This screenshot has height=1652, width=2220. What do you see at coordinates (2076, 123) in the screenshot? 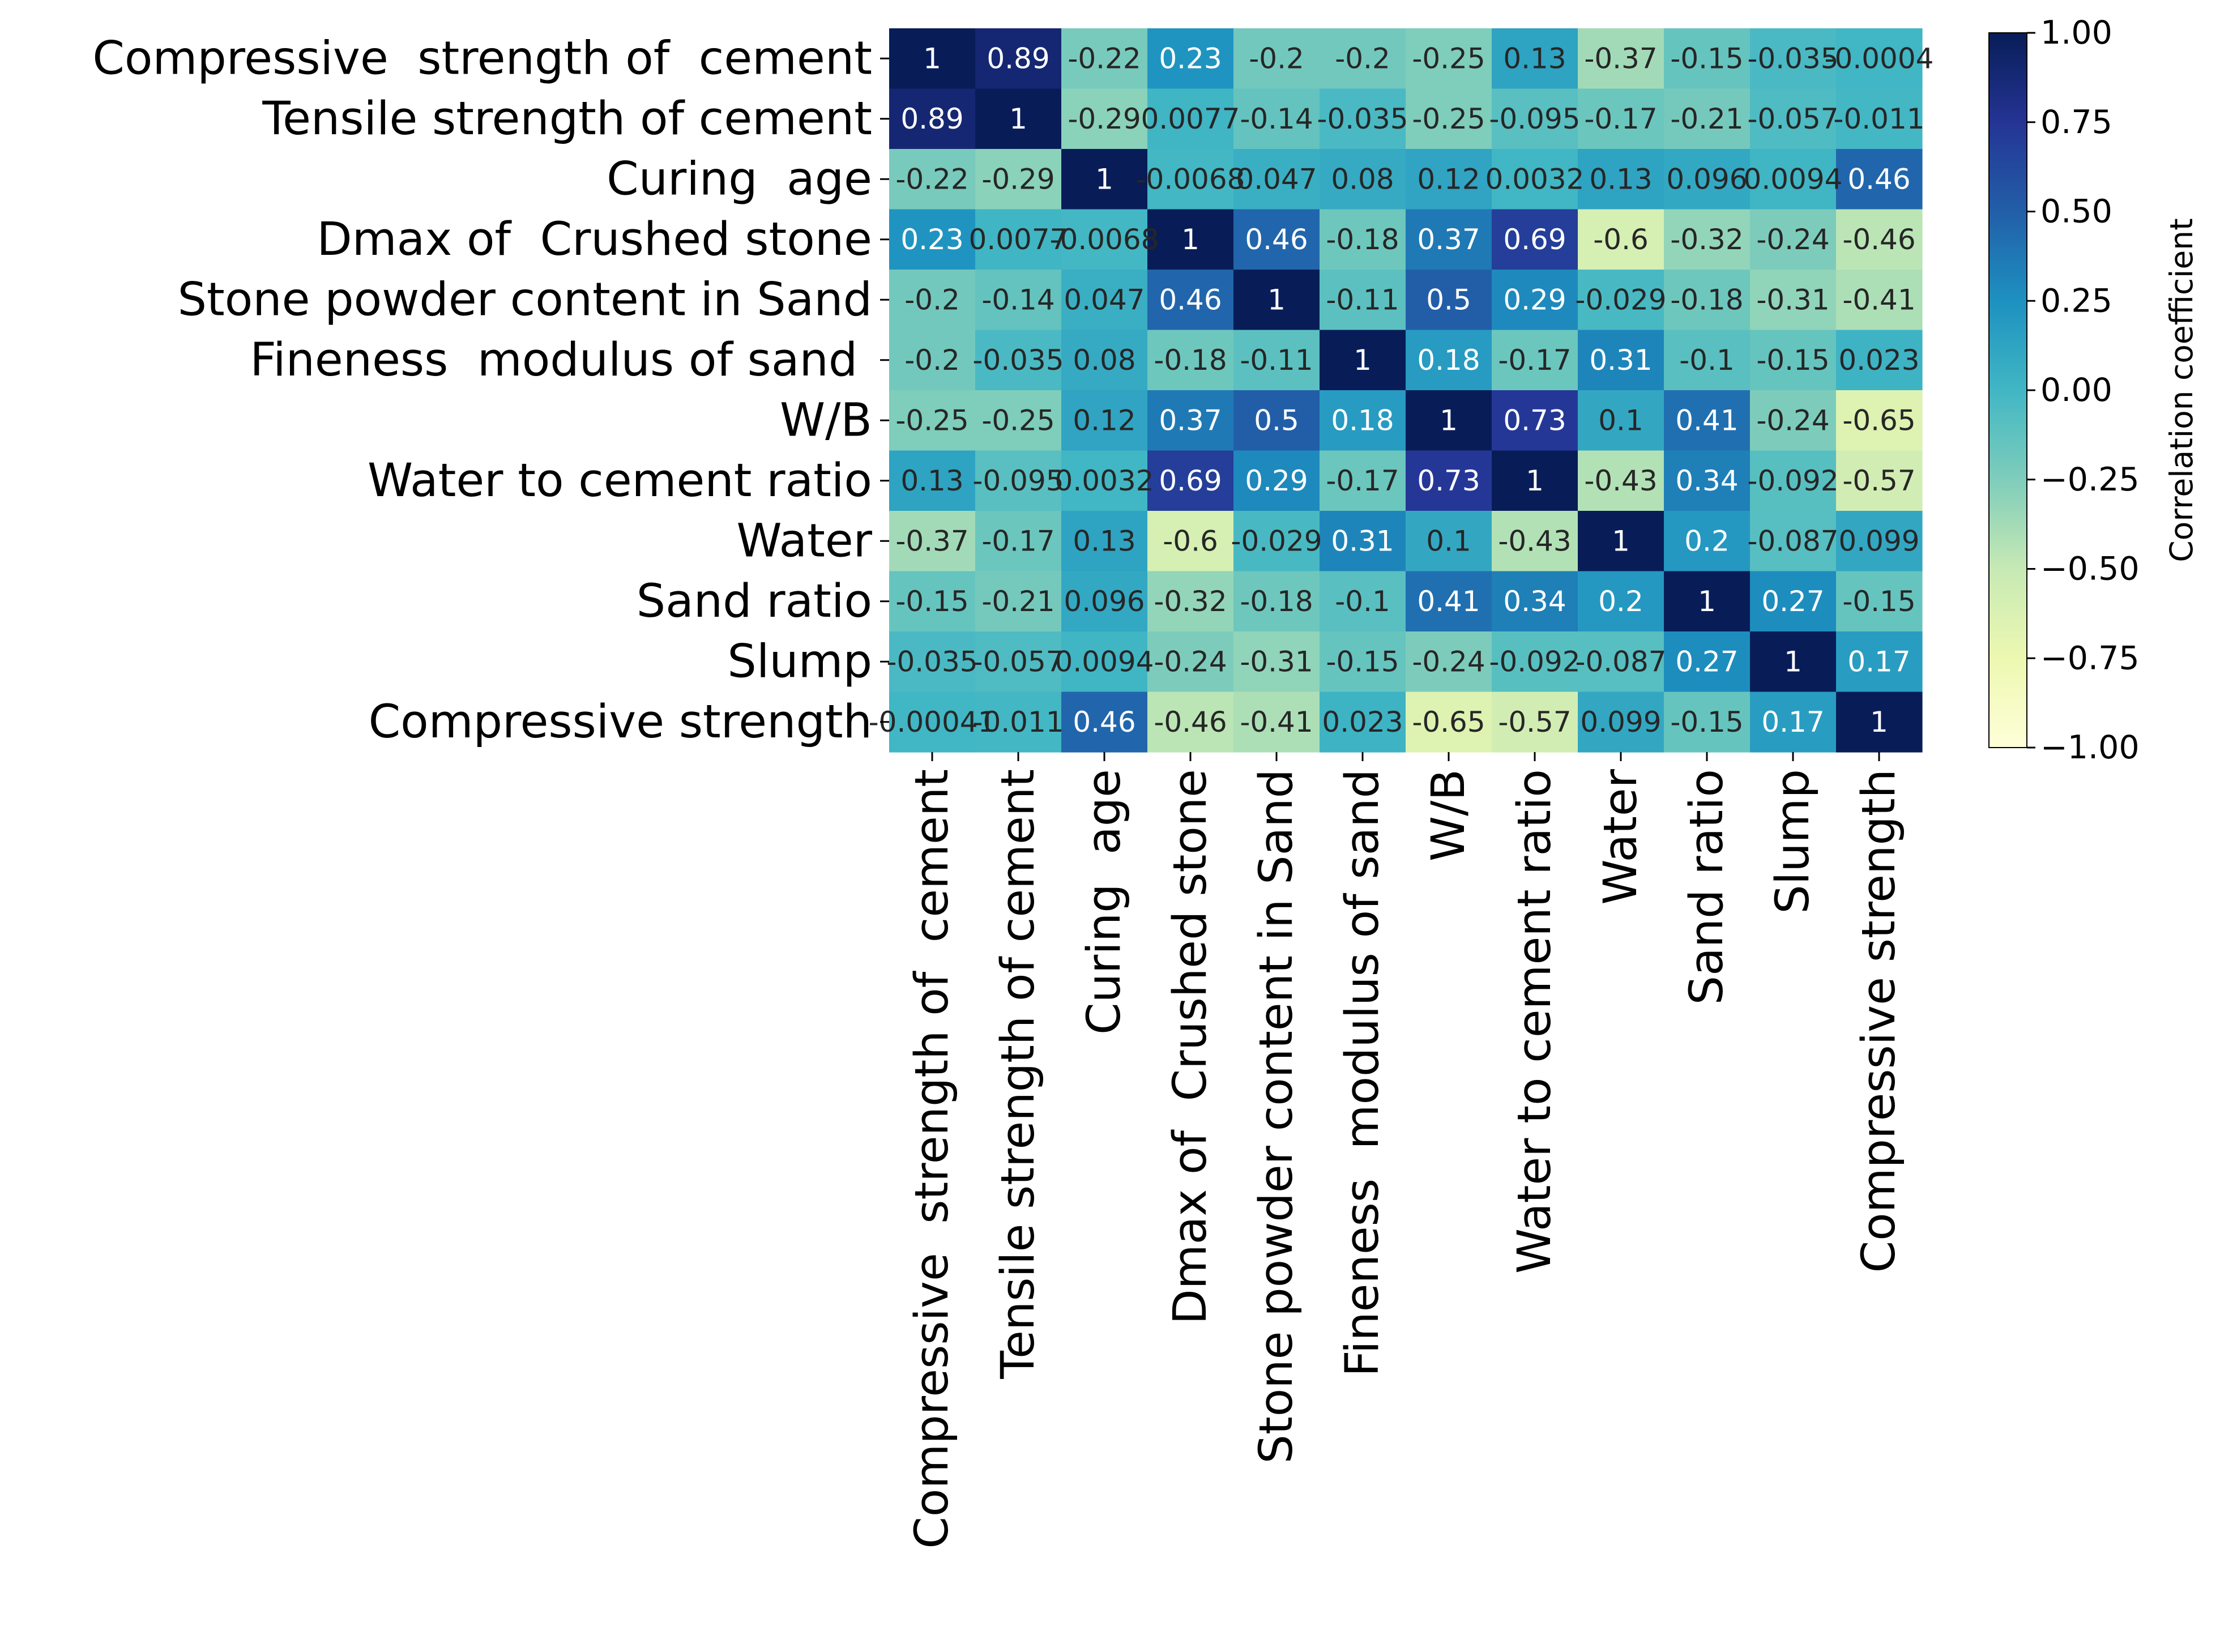
I see `colorbar-tick-label: 0.75` at bounding box center [2076, 123].